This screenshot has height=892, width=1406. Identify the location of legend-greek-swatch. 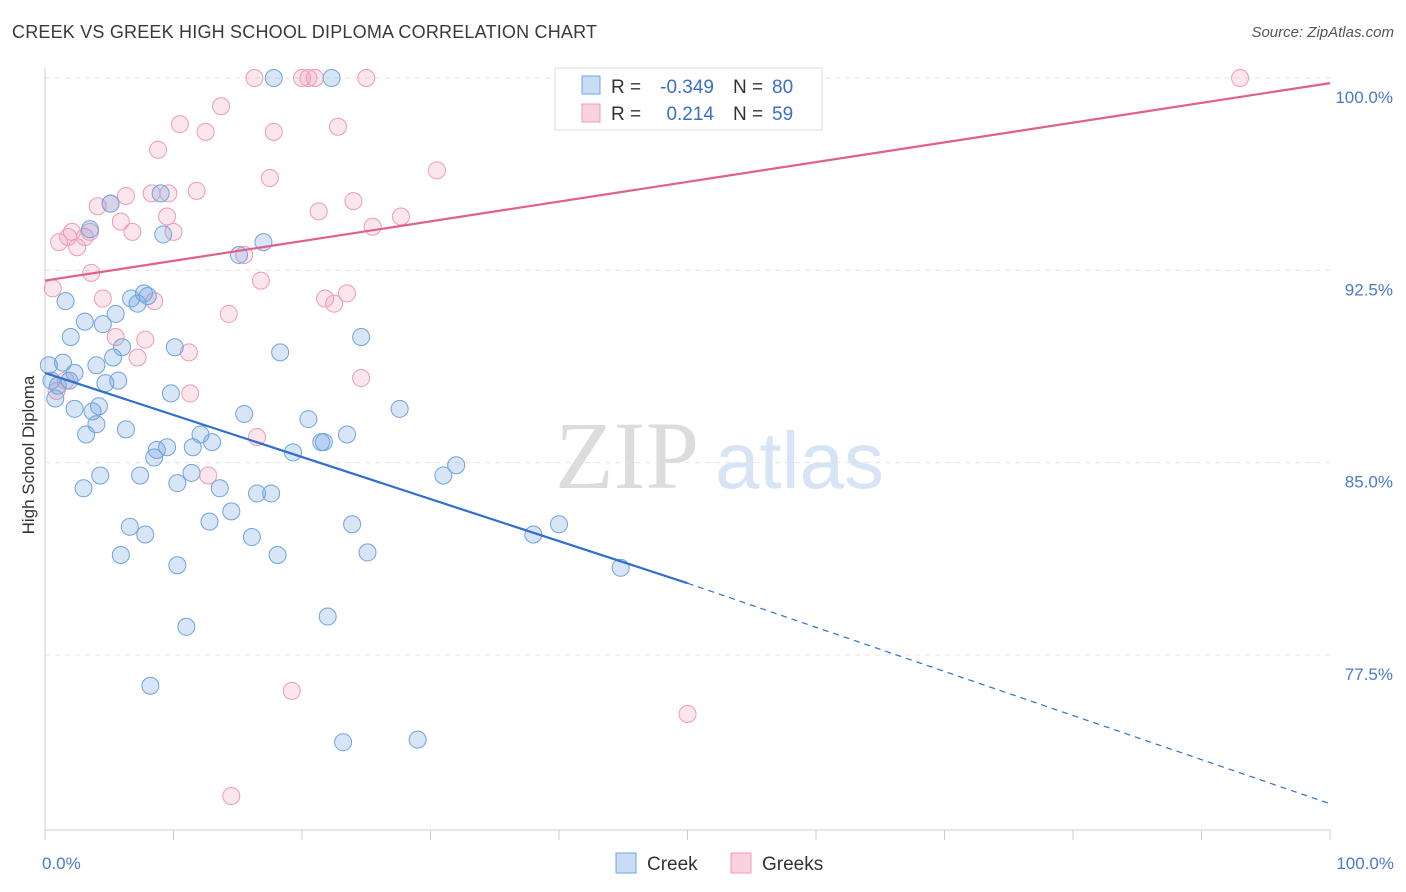
(741, 863).